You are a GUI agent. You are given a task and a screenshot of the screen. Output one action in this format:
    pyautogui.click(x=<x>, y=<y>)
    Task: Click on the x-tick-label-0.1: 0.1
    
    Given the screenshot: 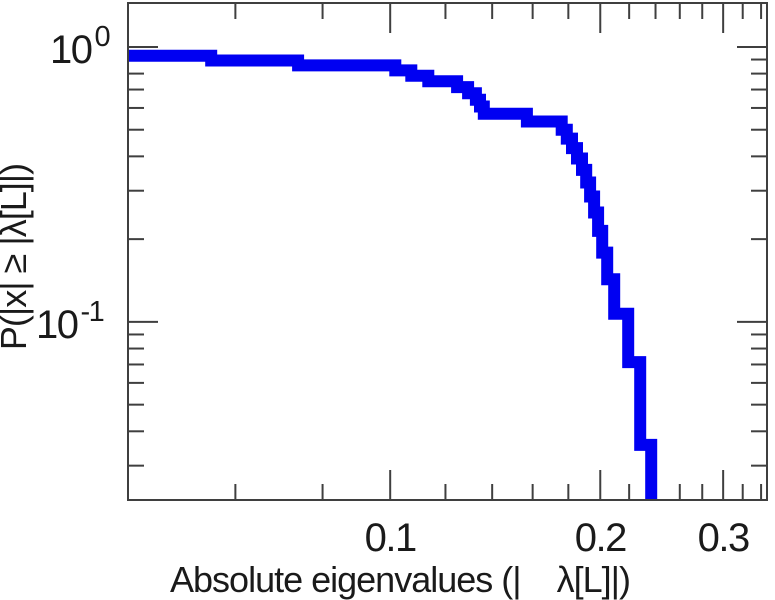 What is the action you would take?
    pyautogui.click(x=390, y=538)
    